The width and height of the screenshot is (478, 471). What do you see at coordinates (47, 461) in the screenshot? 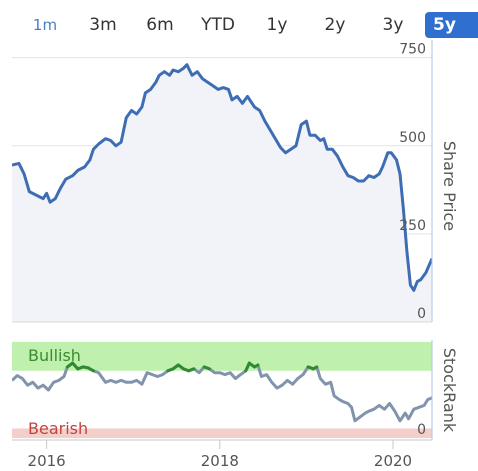
I see `x-tick-label: 2016` at bounding box center [47, 461].